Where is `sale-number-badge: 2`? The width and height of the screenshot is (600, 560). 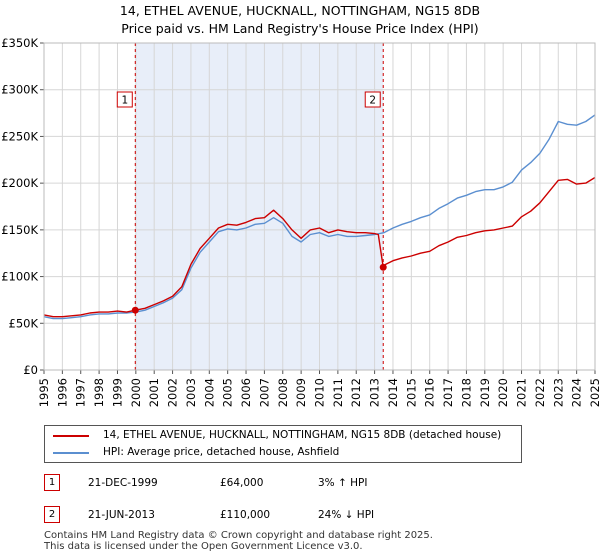
sale-number-badge: 2 is located at coordinates (52, 514).